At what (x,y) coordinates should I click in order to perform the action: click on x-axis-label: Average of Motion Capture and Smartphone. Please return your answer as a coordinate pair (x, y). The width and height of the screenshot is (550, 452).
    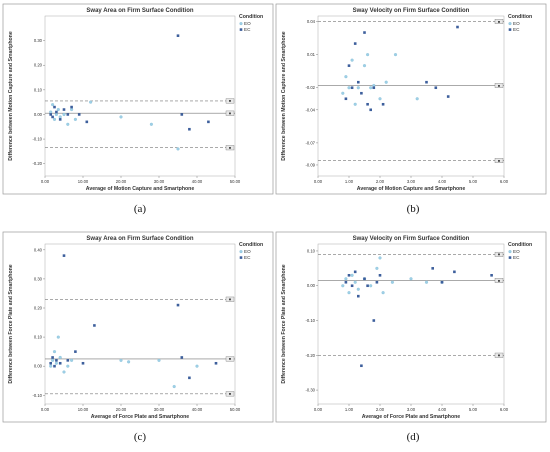
    Looking at the image, I should click on (411, 189).